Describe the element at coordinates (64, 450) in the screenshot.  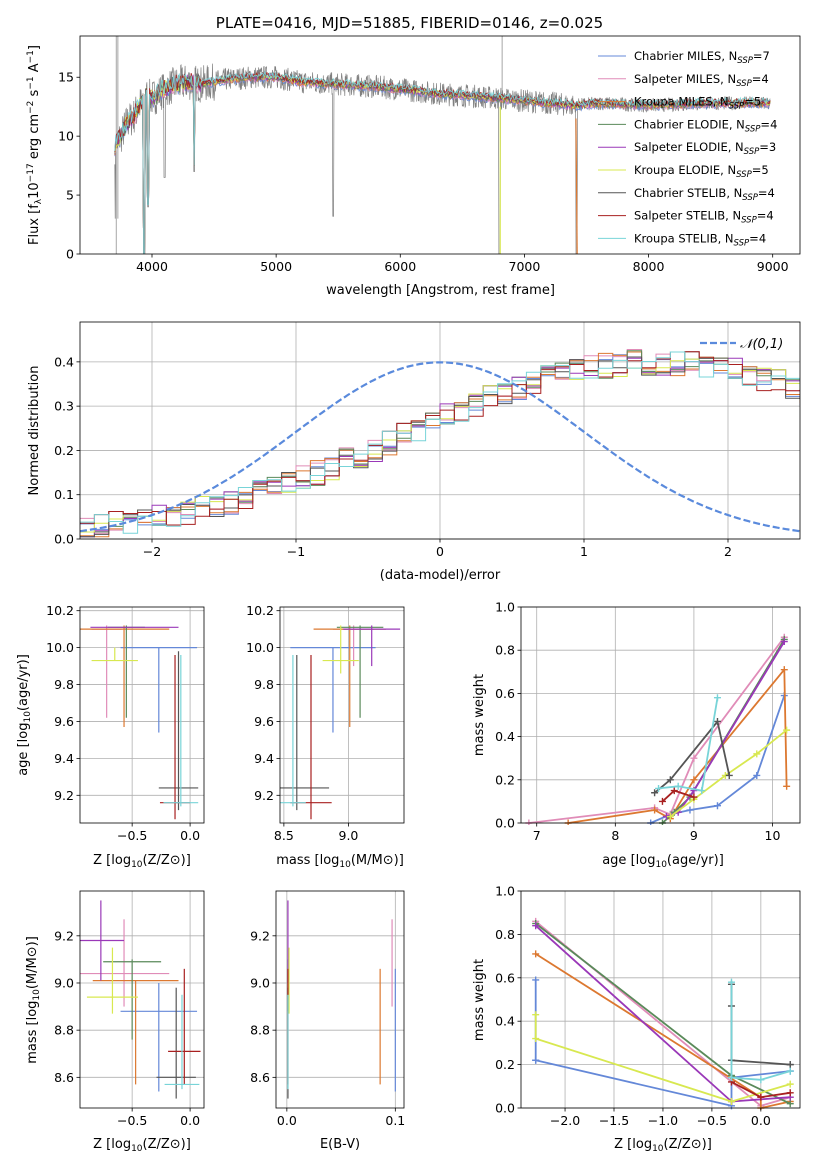
I see `panel-1-ytick-label-2: 0.2` at that location.